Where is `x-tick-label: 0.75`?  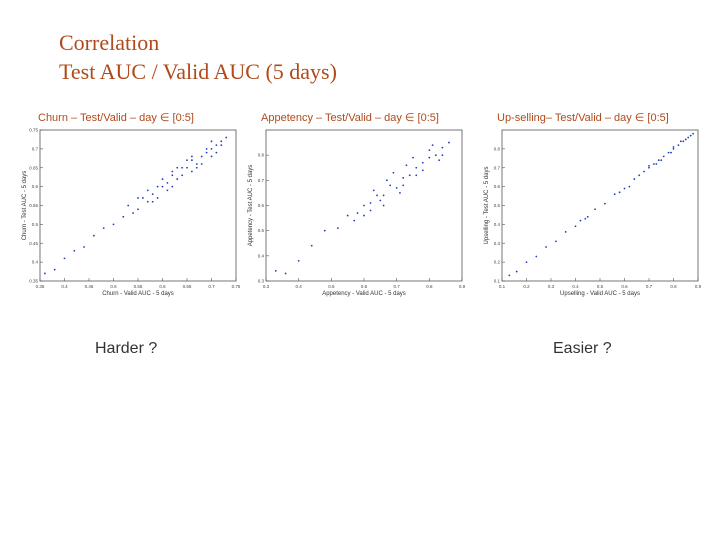
x-tick-label: 0.75 is located at coordinates (236, 286).